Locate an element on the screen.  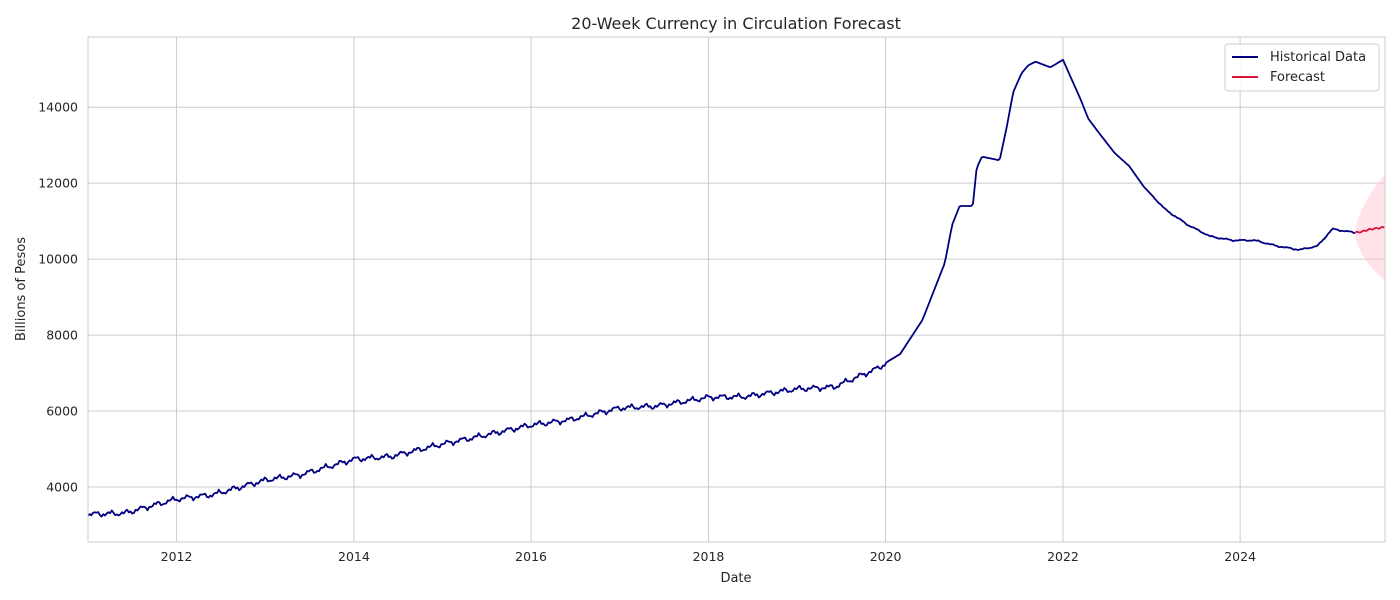
forecast-band-layer is located at coordinates (1370, 227).